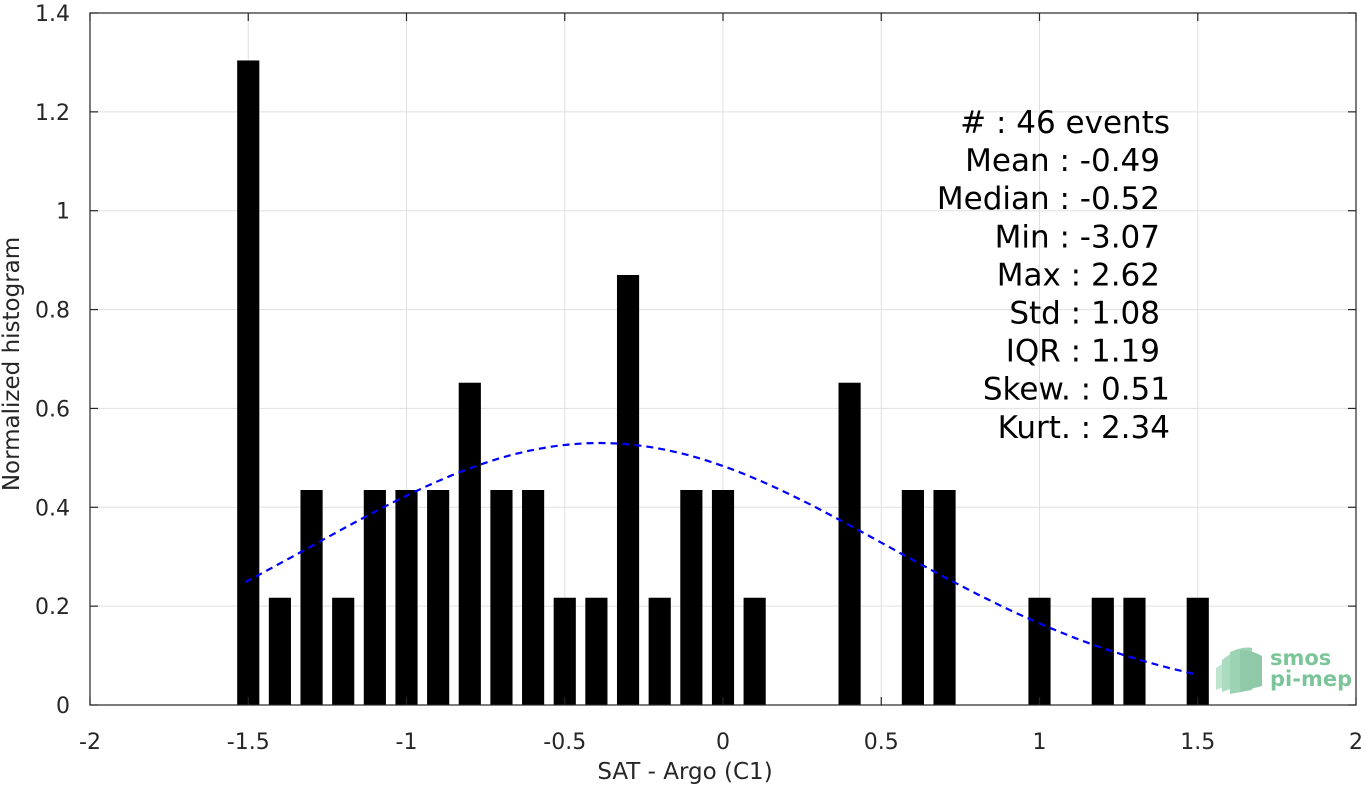 The height and width of the screenshot is (786, 1366). I want to click on y-tick-labels: 0 0.2 0.4 0.6 0.8 1 1.2 1.4, so click(52, 360).